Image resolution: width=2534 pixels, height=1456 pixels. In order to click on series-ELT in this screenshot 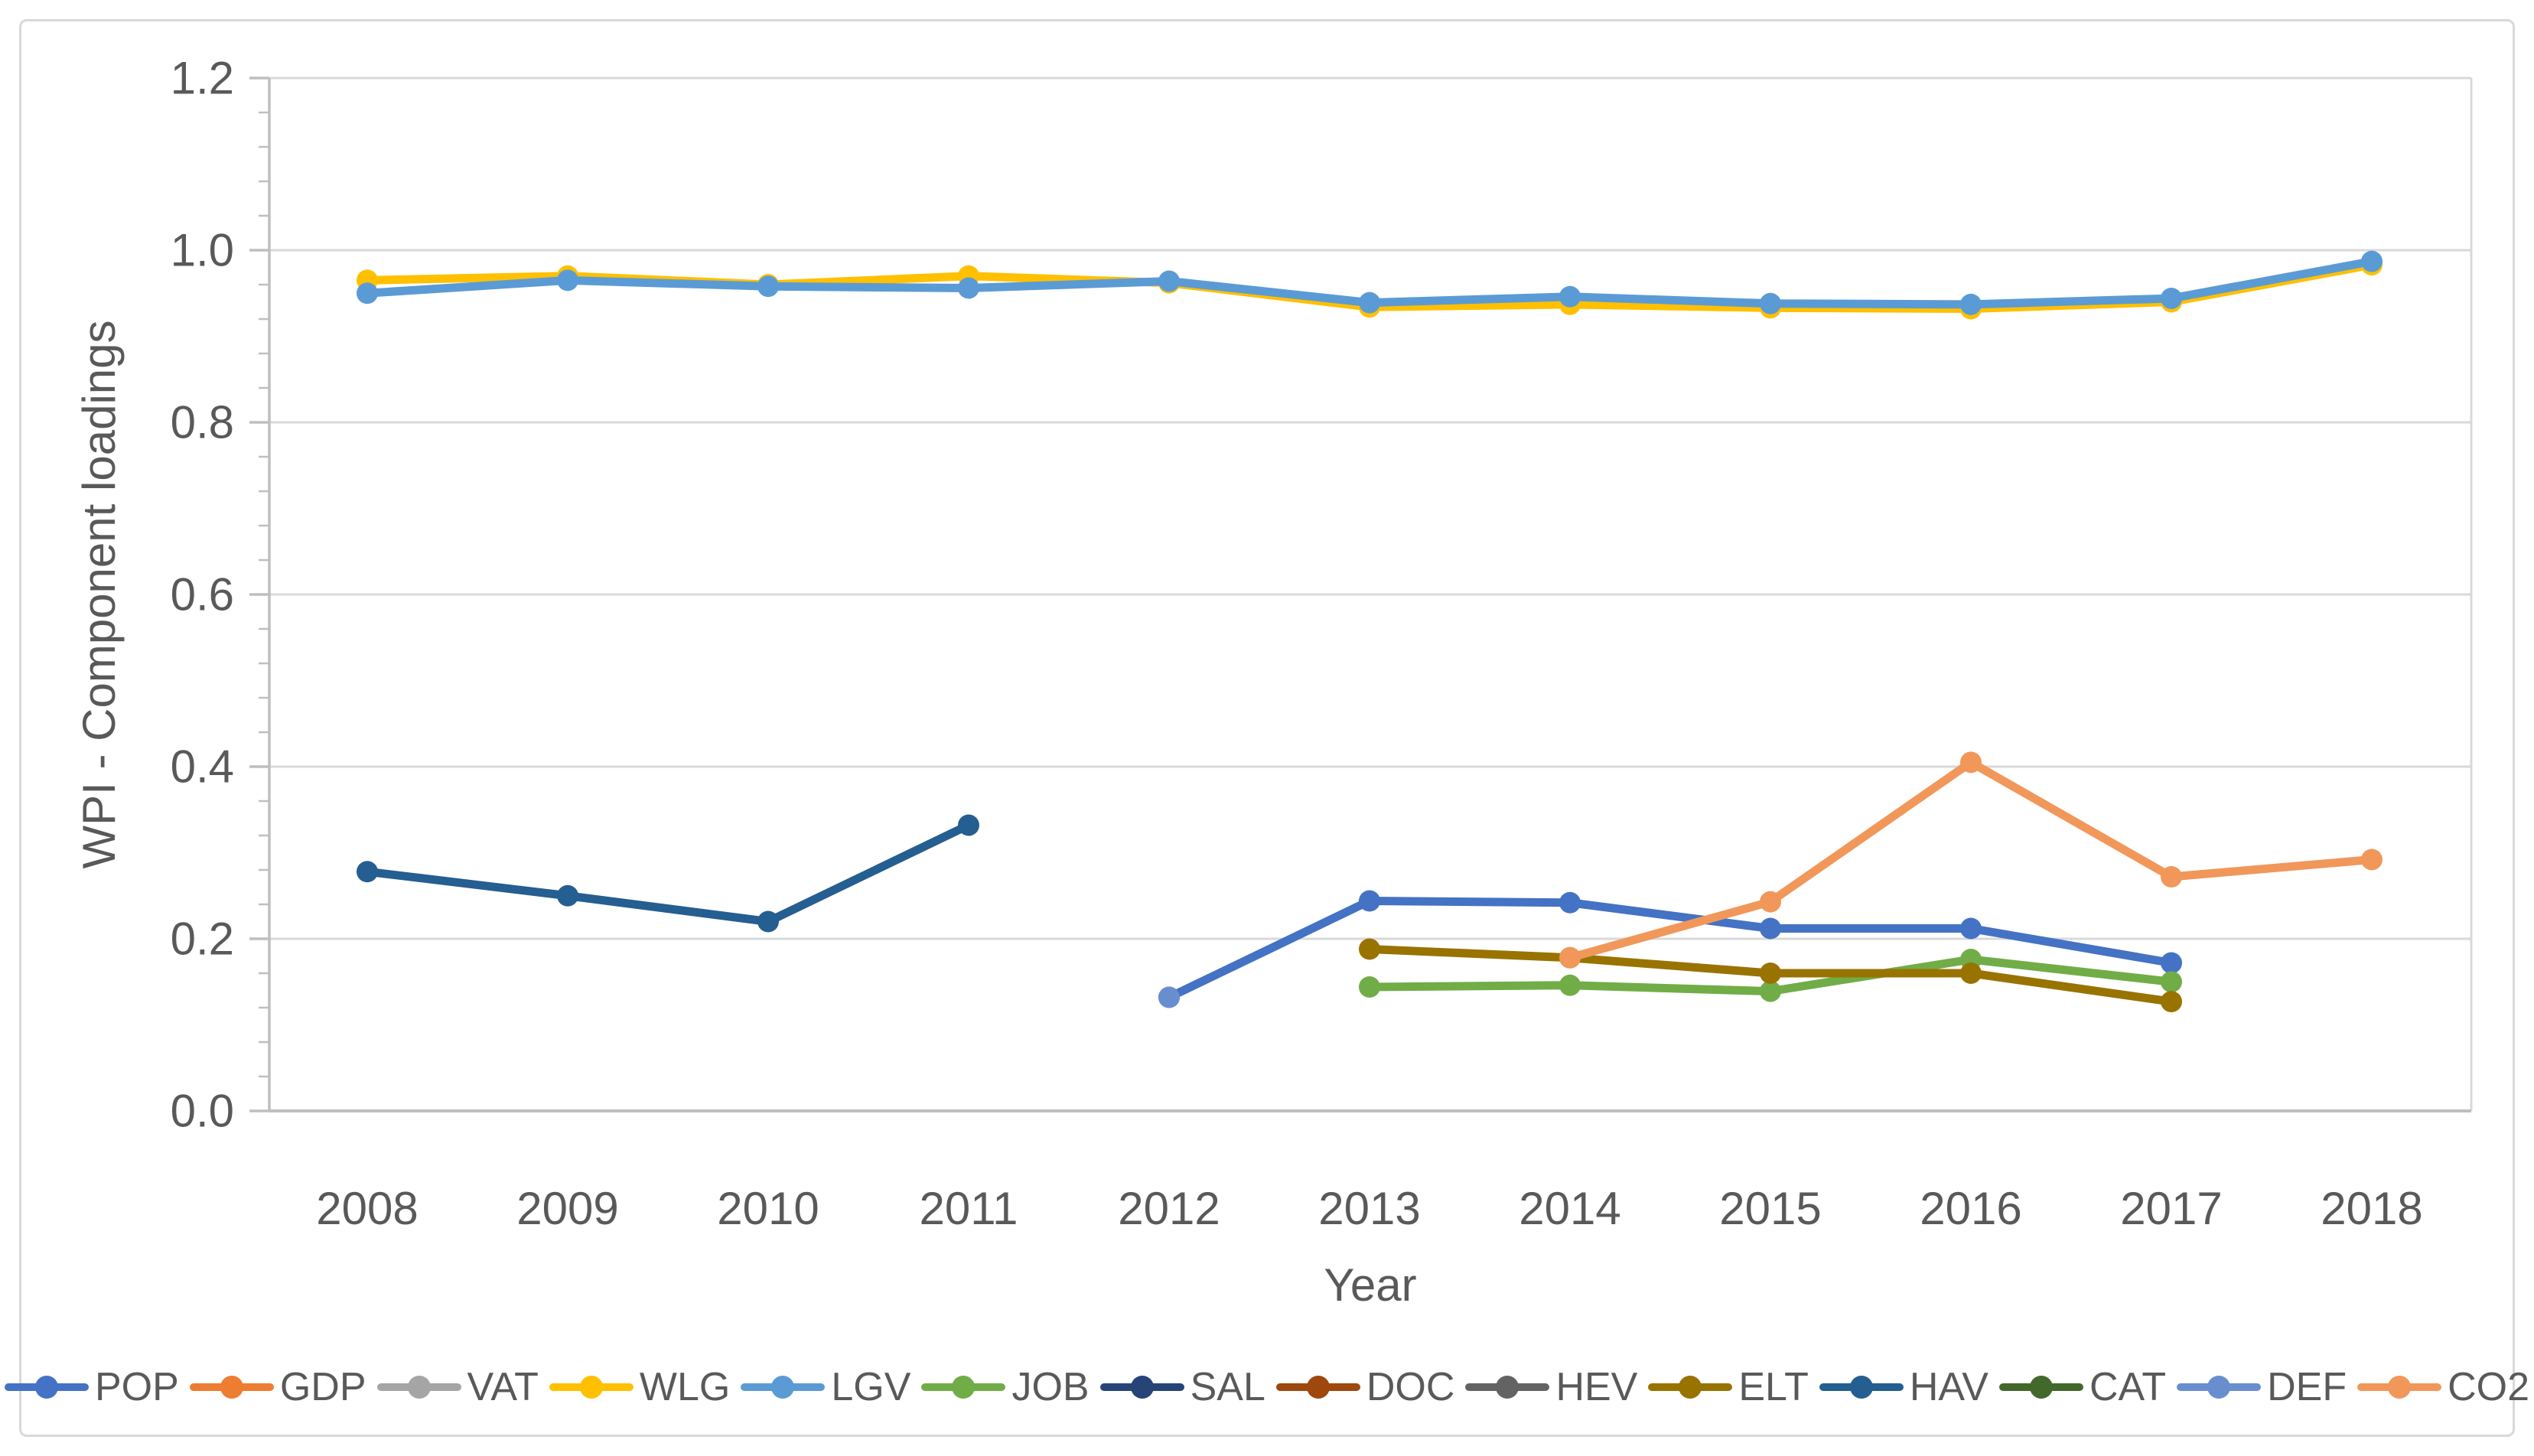, I will do `click(1770, 975)`.